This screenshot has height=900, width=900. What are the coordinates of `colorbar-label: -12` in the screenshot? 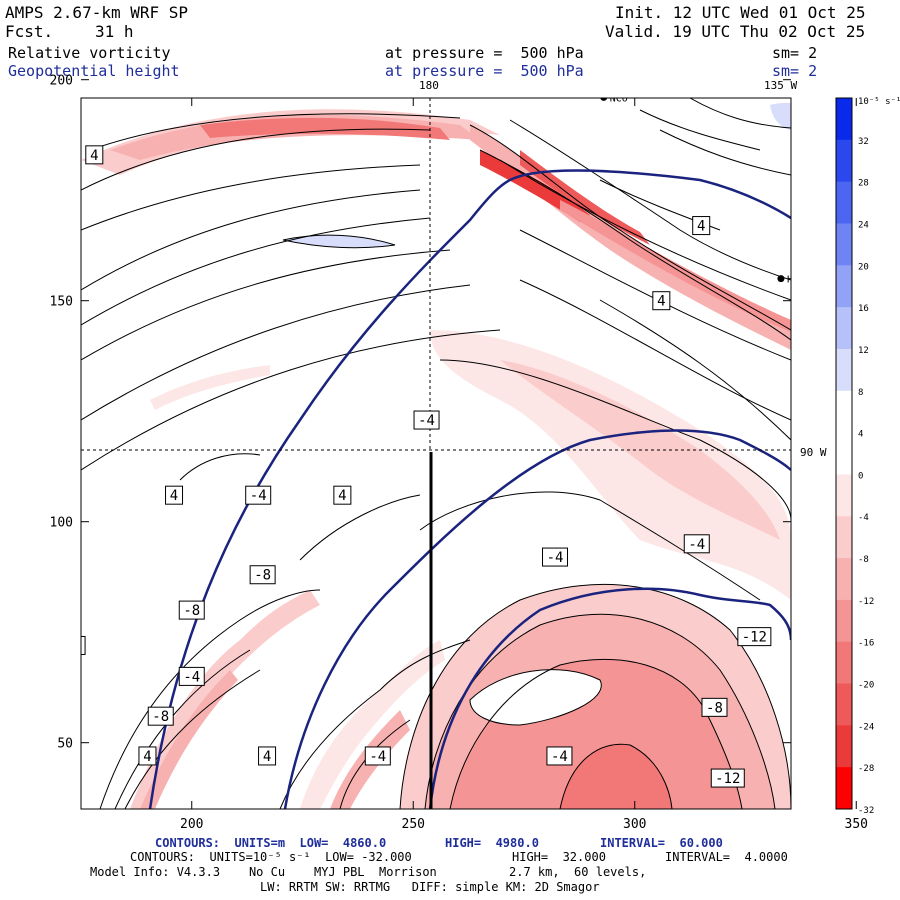 It's located at (866, 602).